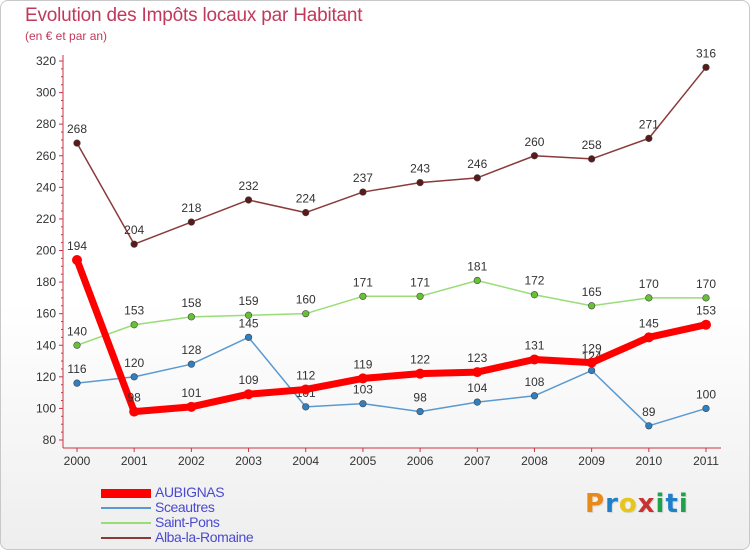 The image size is (750, 550). What do you see at coordinates (391, 381) in the screenshot?
I see `series-line-sceautres` at bounding box center [391, 381].